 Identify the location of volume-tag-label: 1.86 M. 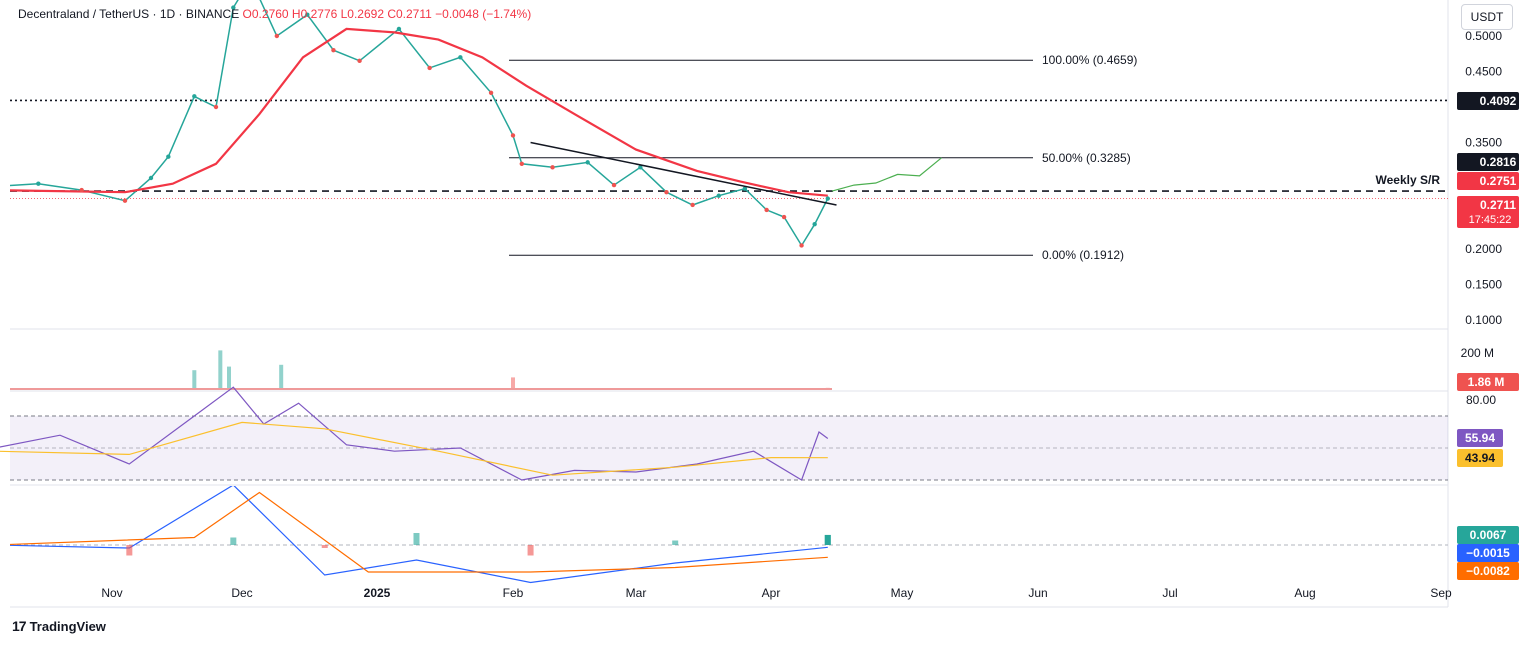
(1486, 382).